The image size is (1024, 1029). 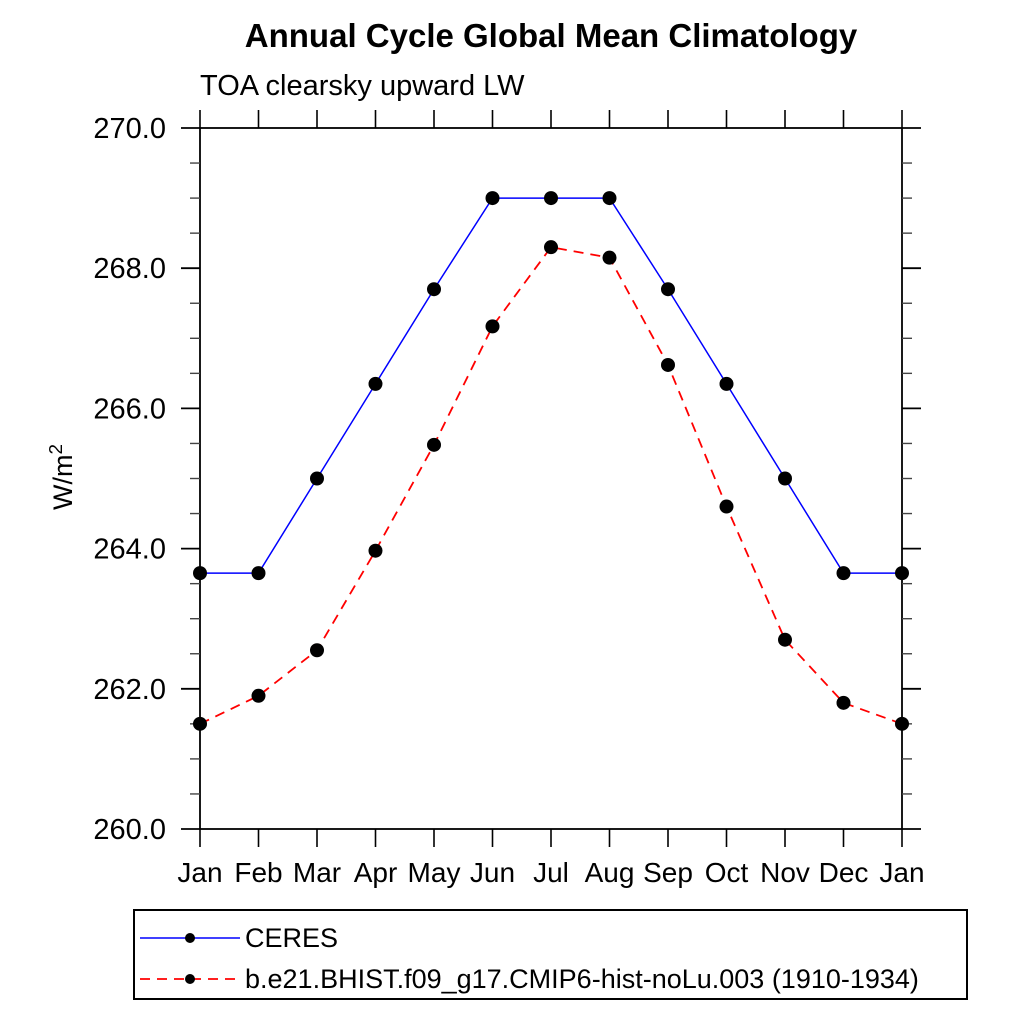 What do you see at coordinates (317, 872) in the screenshot?
I see `x-tick-label: Mar` at bounding box center [317, 872].